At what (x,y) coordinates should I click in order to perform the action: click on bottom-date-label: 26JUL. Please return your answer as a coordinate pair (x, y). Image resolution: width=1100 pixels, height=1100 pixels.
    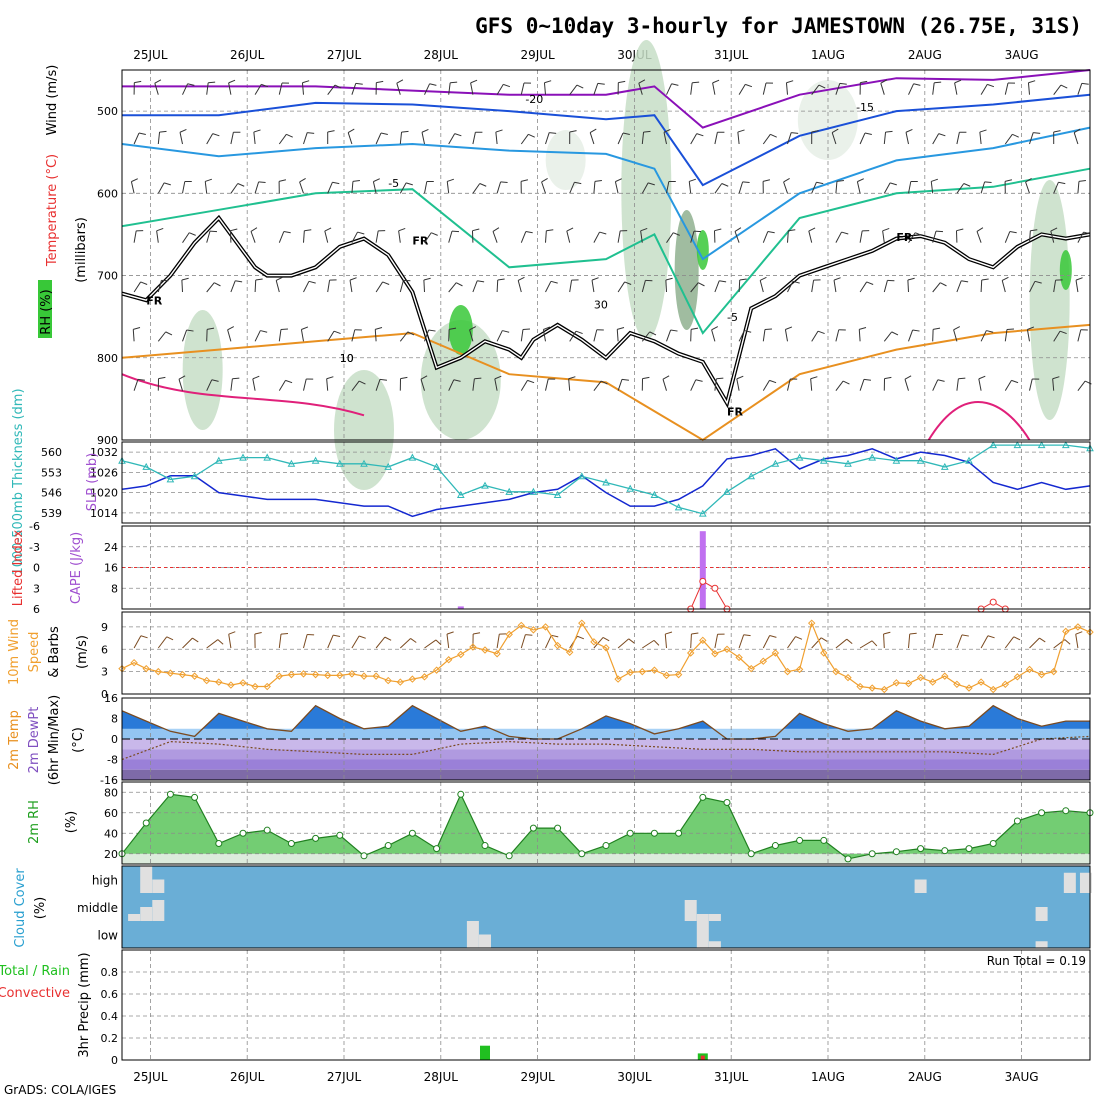
    Looking at the image, I should click on (247, 1077).